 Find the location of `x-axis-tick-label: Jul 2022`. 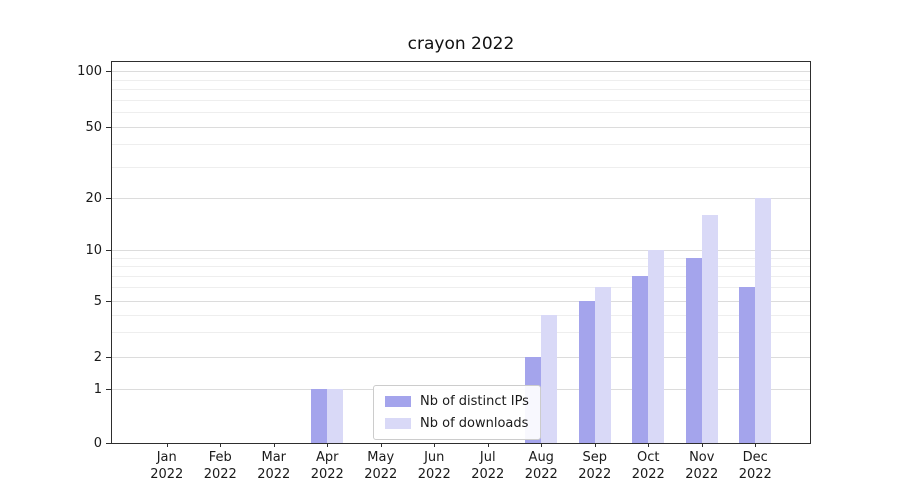

x-axis-tick-label: Jul 2022 is located at coordinates (488, 466).